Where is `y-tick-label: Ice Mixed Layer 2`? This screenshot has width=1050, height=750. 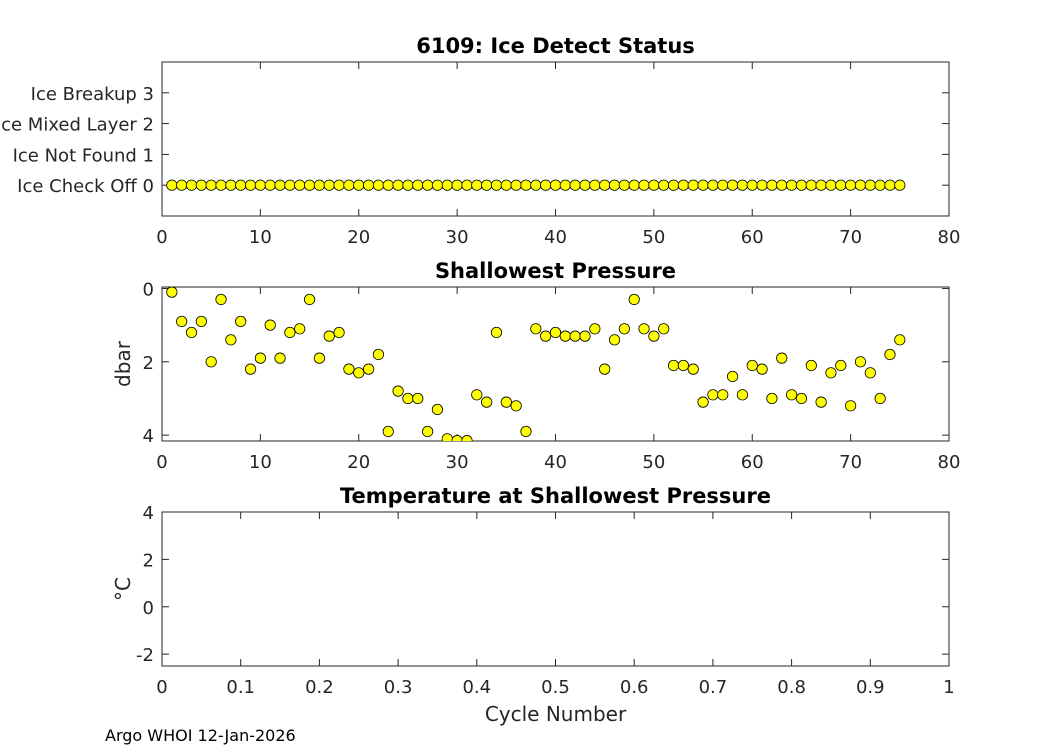 y-tick-label: Ice Mixed Layer 2 is located at coordinates (77, 125).